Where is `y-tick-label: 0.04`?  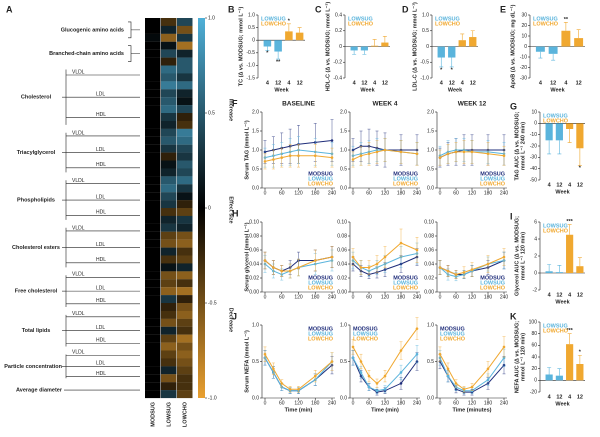 y-tick-label: 0.04 is located at coordinates (429, 264).